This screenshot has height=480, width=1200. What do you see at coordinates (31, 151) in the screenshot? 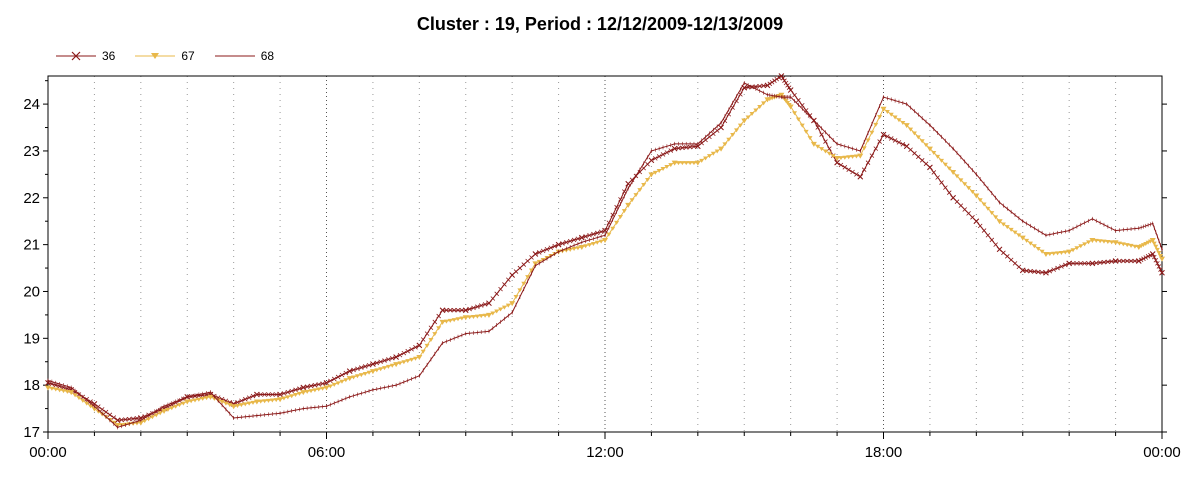
I see `y-tick-label: 23` at bounding box center [31, 151].